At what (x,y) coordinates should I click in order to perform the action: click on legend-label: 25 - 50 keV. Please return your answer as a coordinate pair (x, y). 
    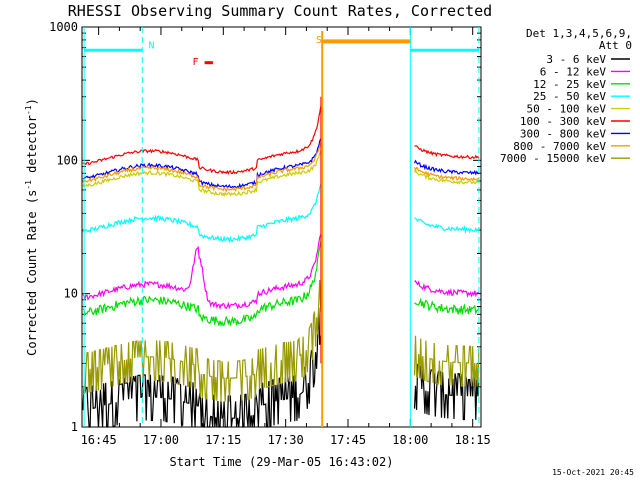
    Looking at the image, I should click on (569, 96).